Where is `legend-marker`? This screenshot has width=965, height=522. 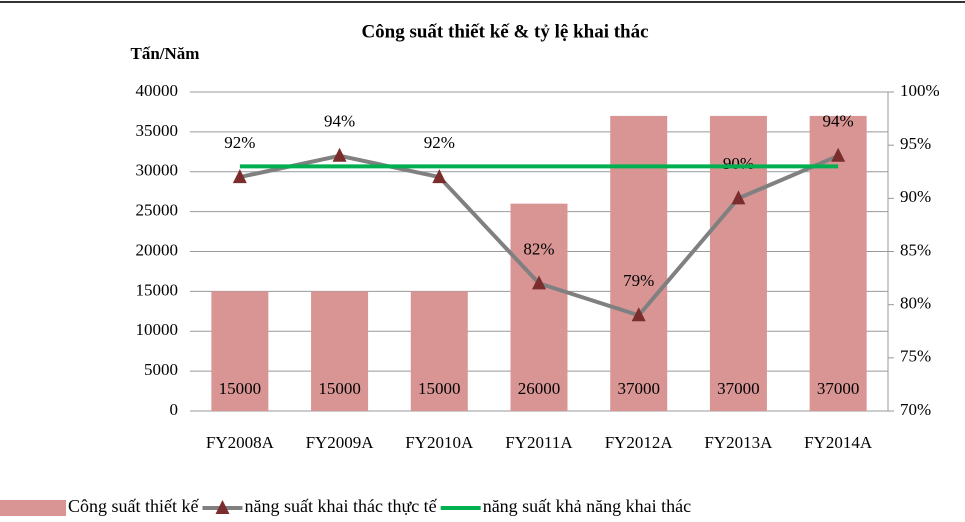
legend-marker is located at coordinates (222, 507).